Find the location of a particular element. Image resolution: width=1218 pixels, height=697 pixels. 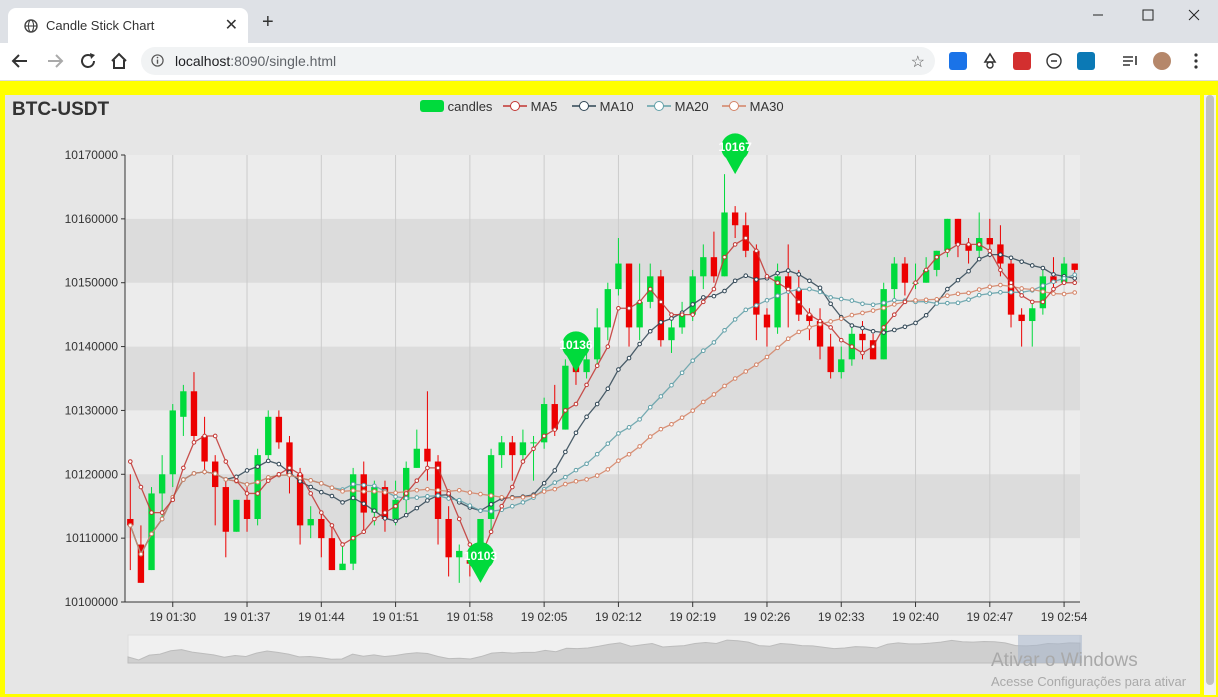

url-host: localhost is located at coordinates (203, 61).